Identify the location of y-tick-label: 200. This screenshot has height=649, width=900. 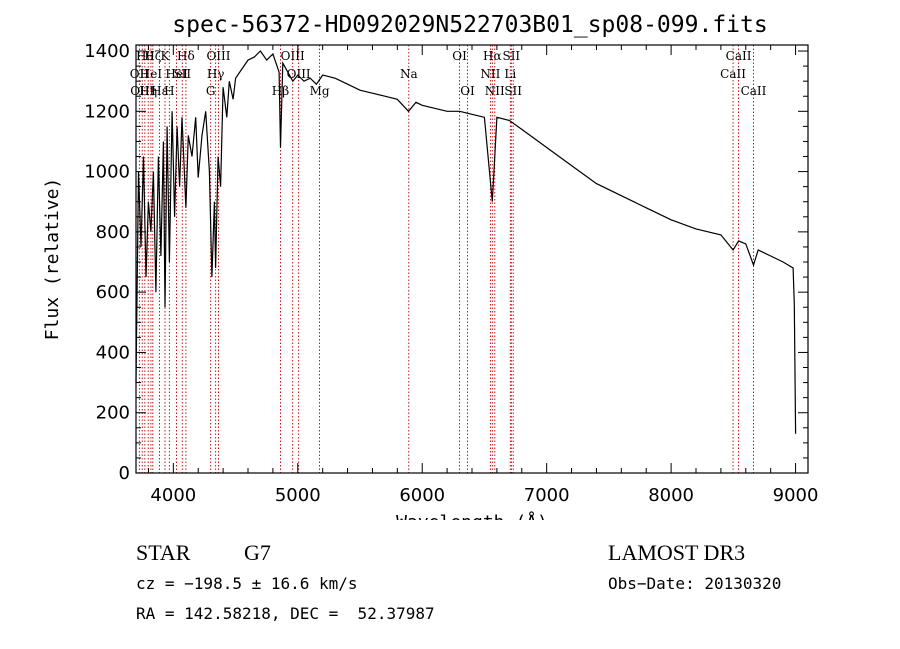
(113, 413).